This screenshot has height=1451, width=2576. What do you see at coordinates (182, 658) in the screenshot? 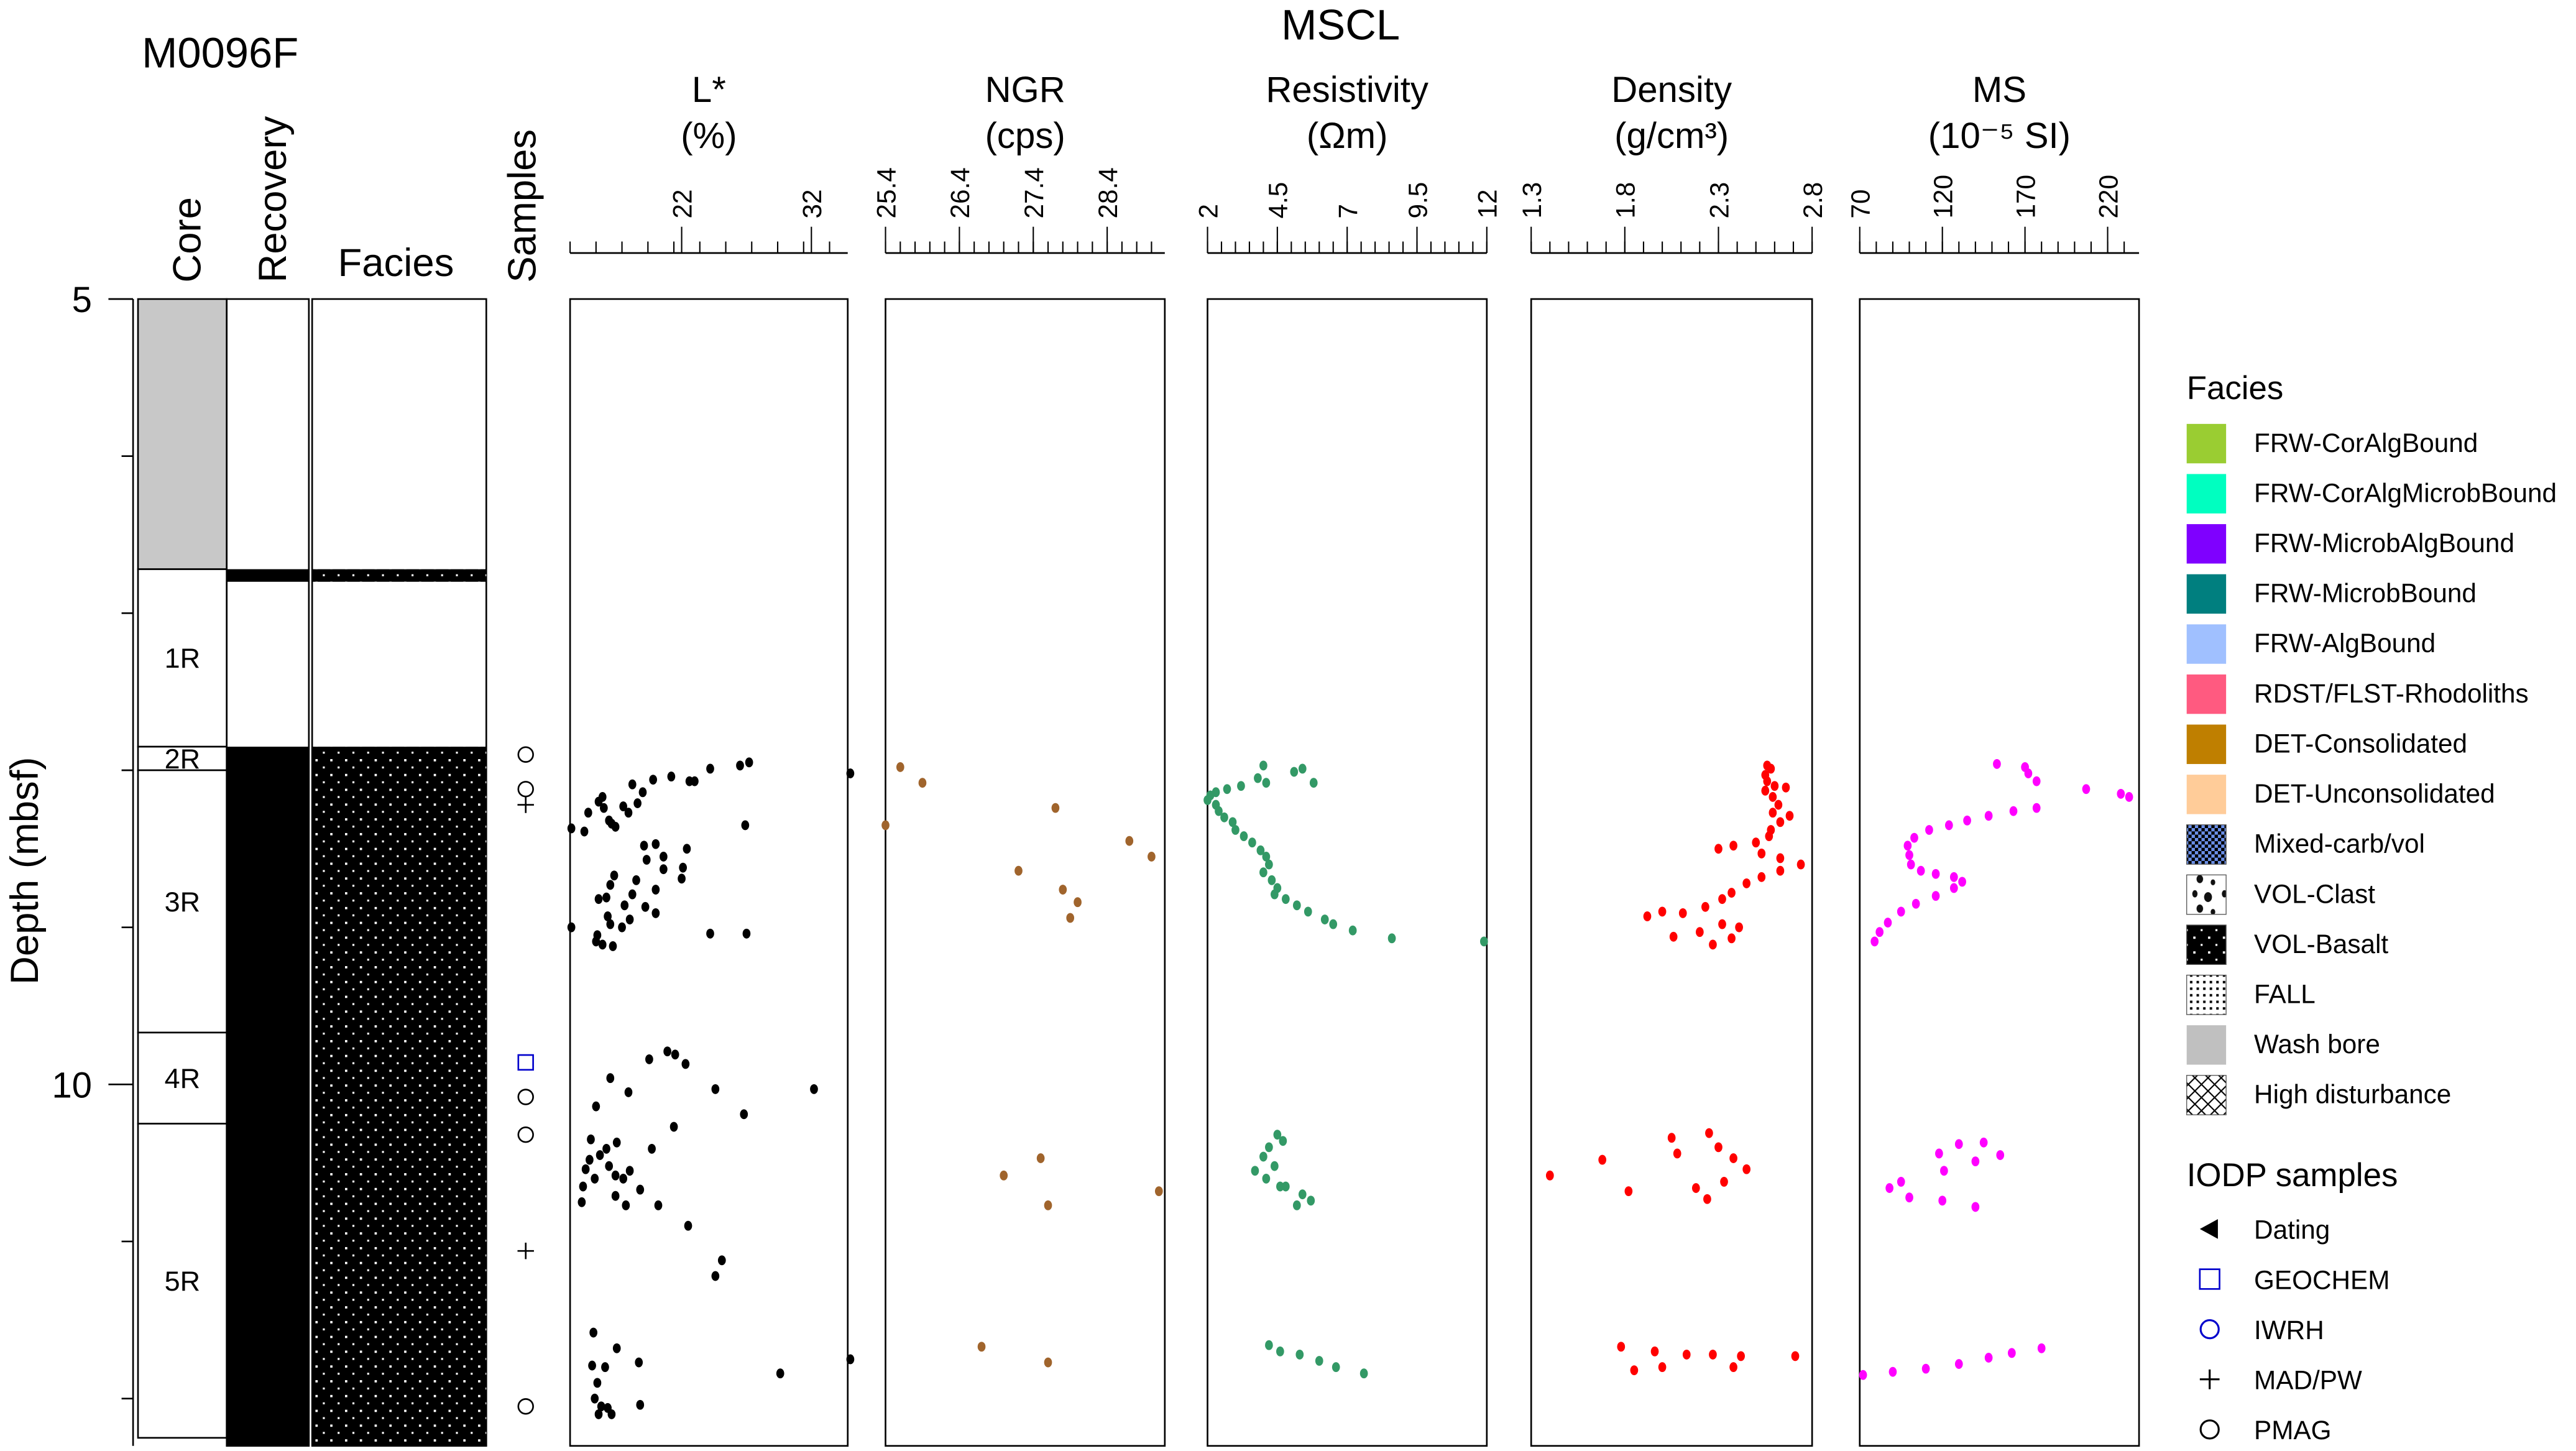
I see `core-label: 1R` at bounding box center [182, 658].